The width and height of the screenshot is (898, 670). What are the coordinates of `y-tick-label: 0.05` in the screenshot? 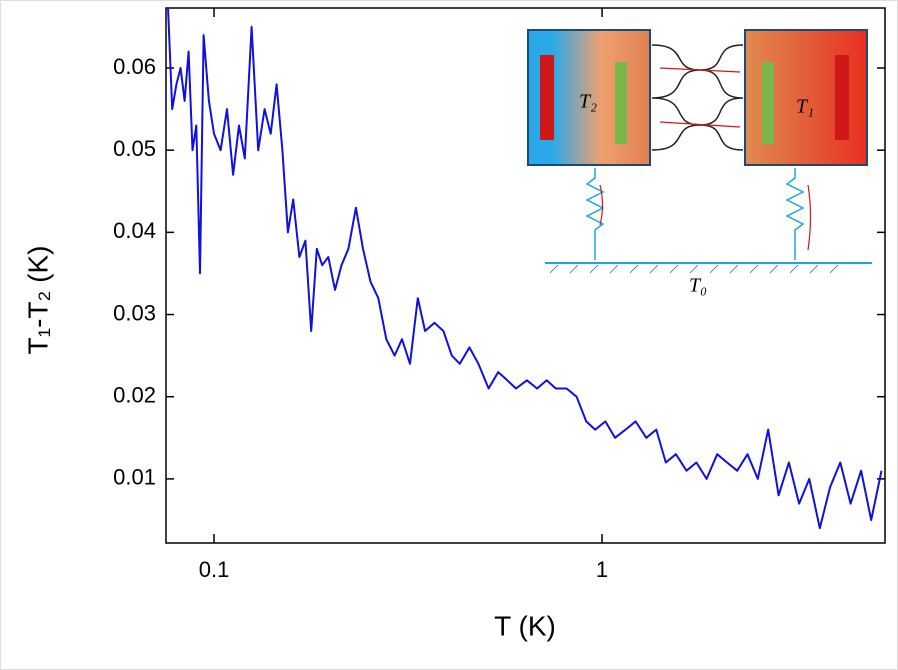 It's located at (134, 148).